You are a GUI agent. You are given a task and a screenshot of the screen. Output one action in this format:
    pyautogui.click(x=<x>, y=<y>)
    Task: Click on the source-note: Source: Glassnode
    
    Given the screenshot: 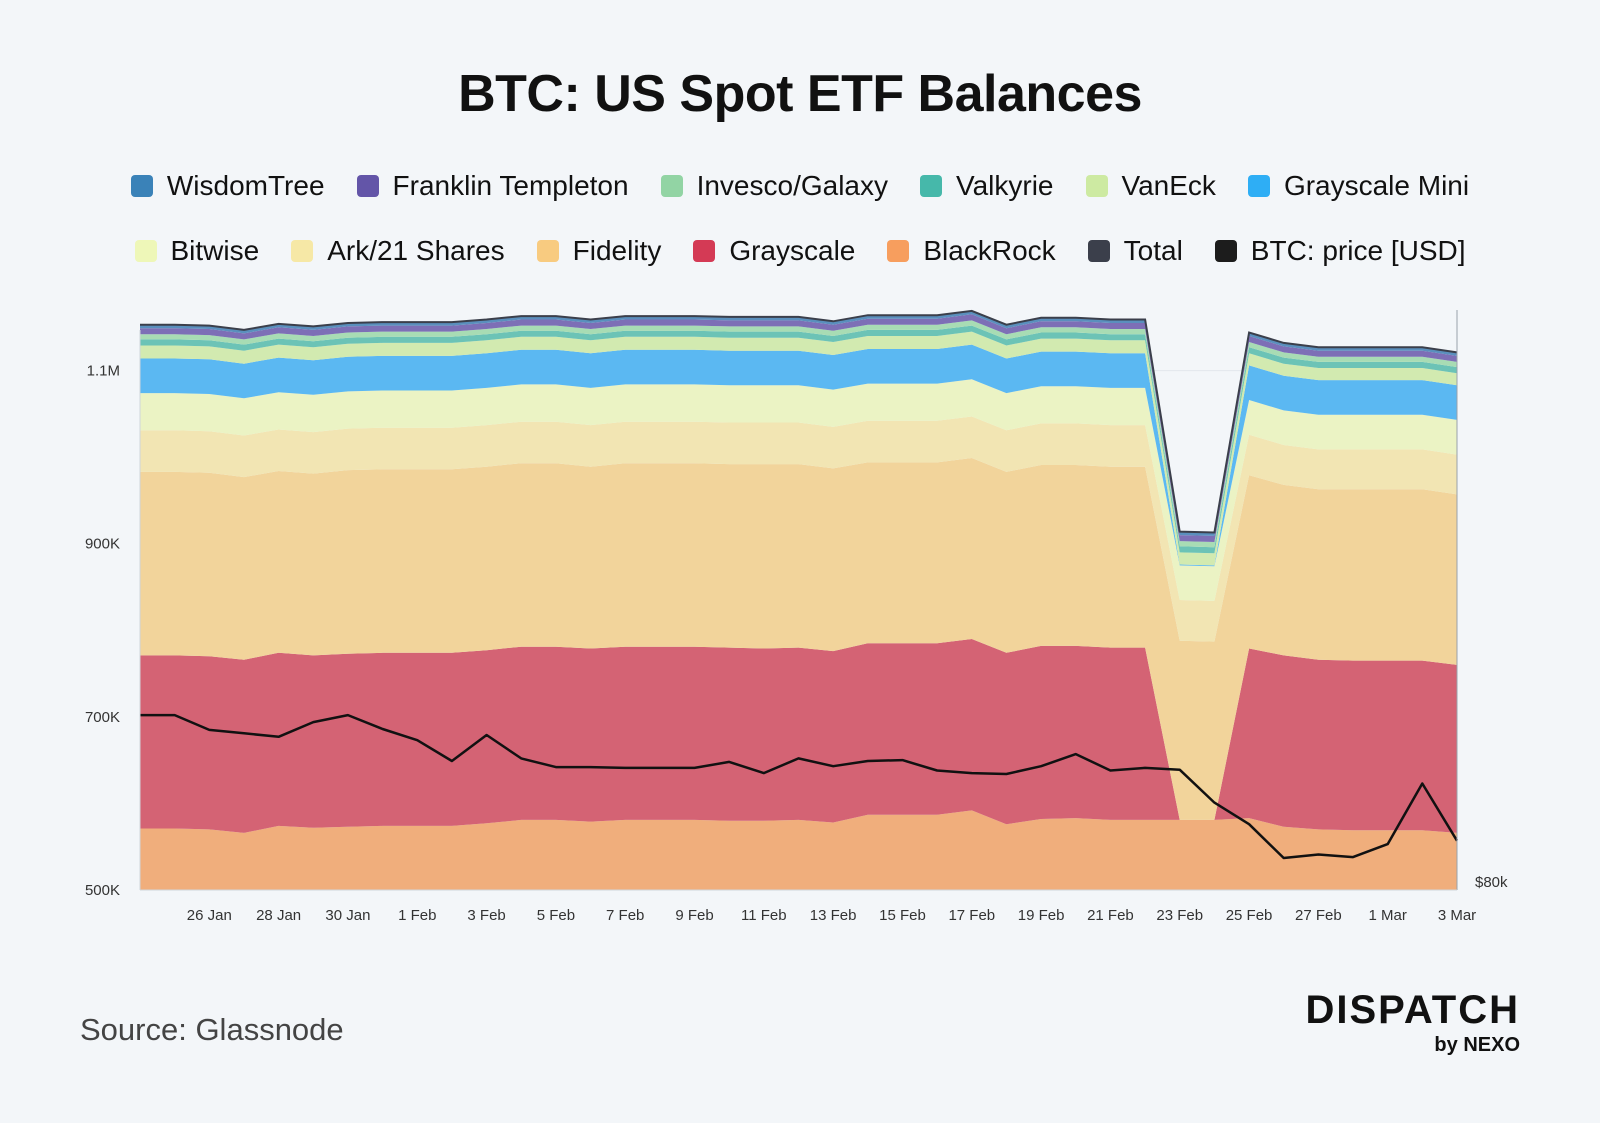 What is the action you would take?
    pyautogui.click(x=212, y=1029)
    